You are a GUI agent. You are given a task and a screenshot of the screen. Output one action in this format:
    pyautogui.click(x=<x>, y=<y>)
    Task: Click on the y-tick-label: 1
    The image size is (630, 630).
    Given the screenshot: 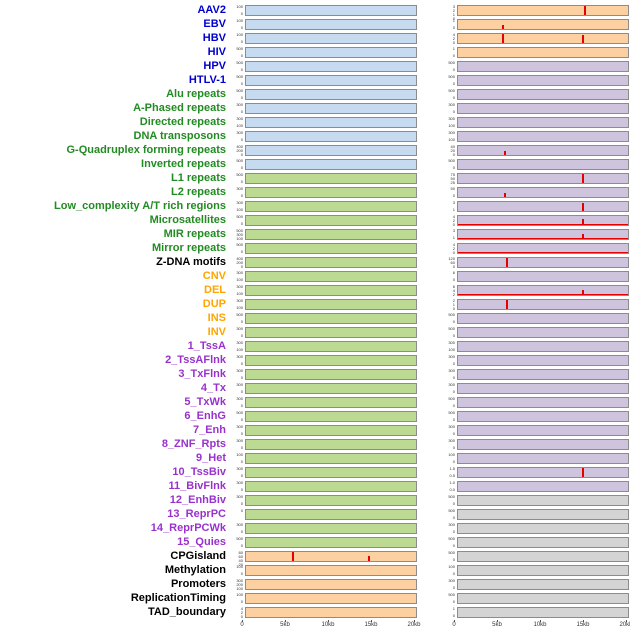 What is the action you would take?
    pyautogui.click(x=453, y=14)
    